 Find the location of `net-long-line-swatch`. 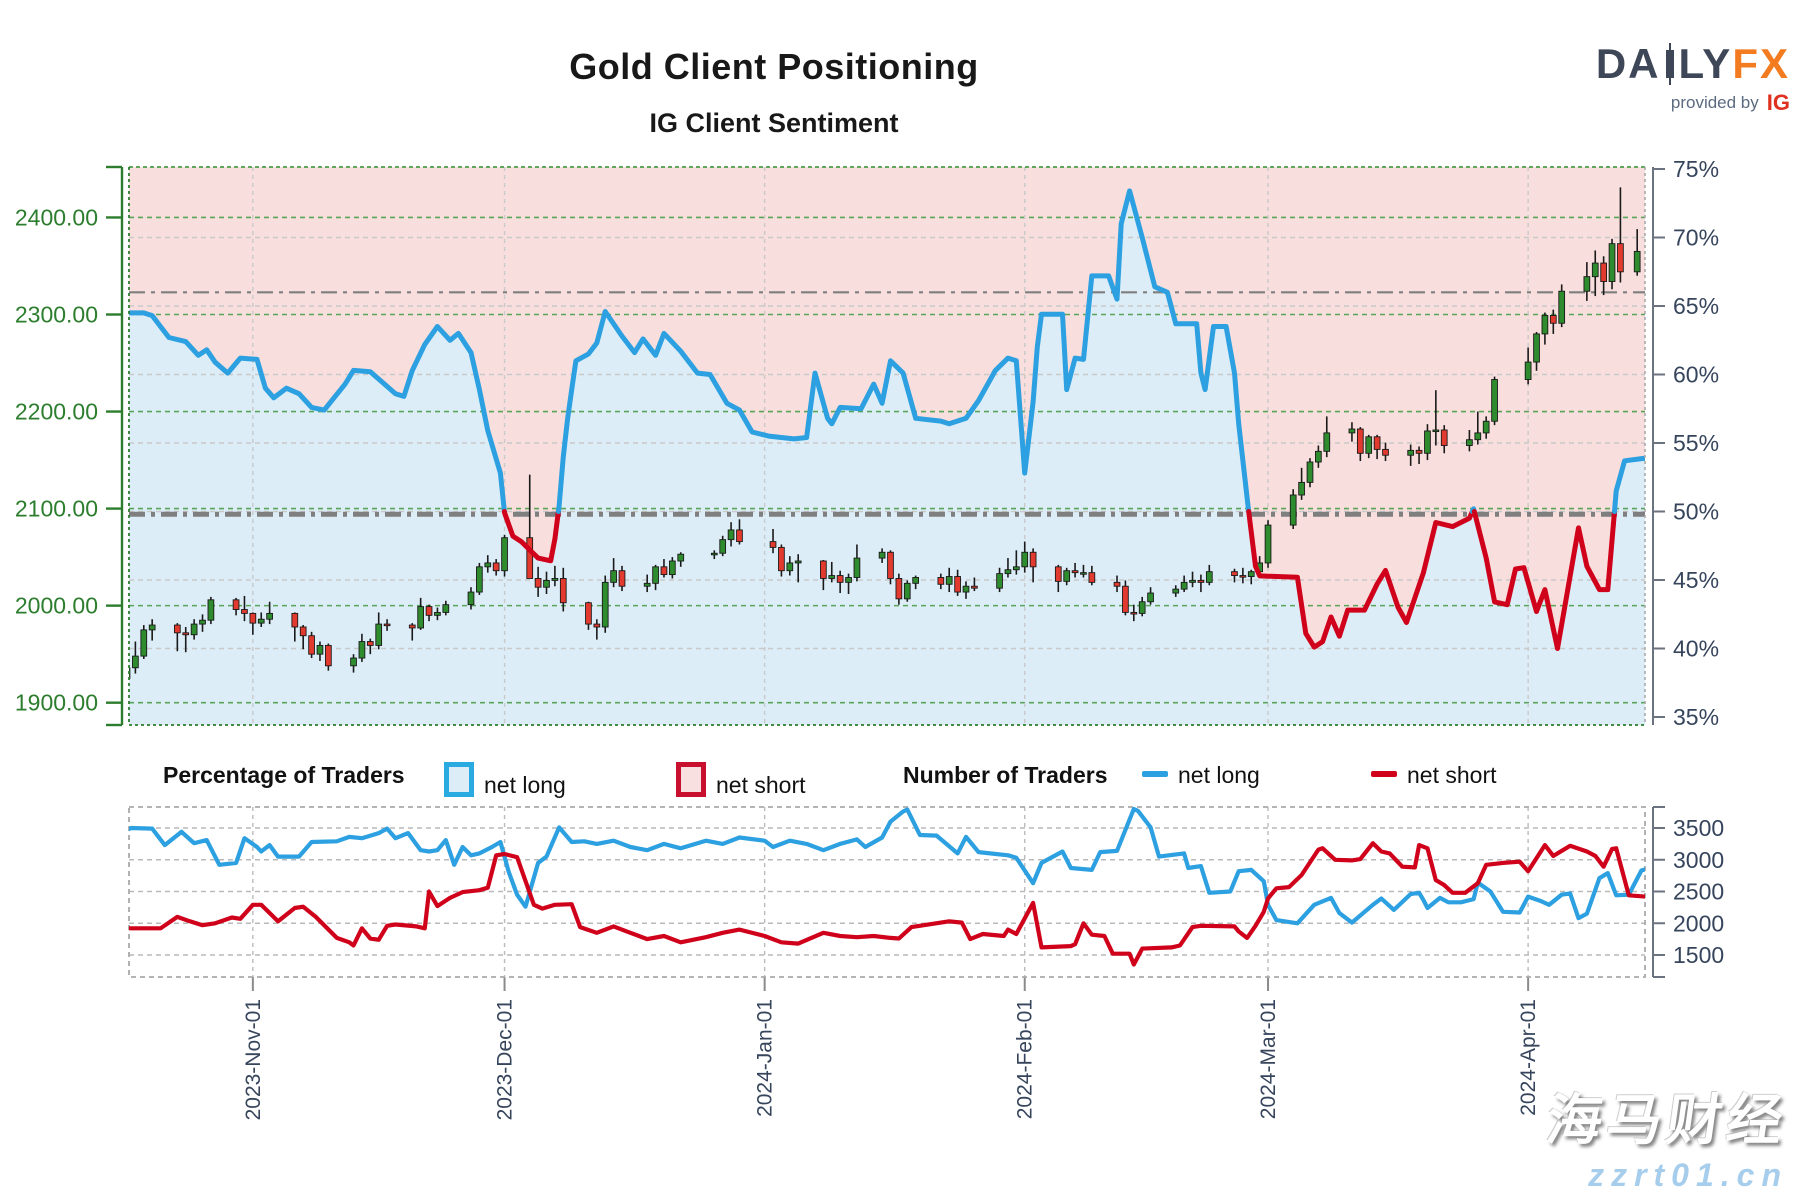

net-long-line-swatch is located at coordinates (1155, 774).